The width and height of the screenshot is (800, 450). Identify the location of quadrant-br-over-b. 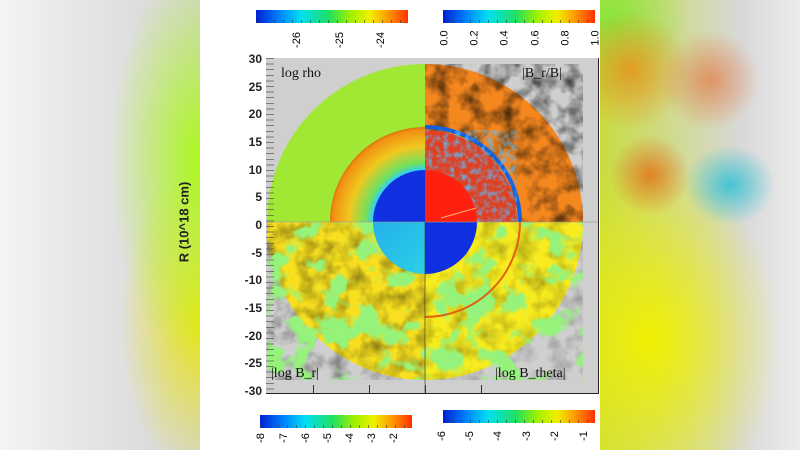
(504, 143).